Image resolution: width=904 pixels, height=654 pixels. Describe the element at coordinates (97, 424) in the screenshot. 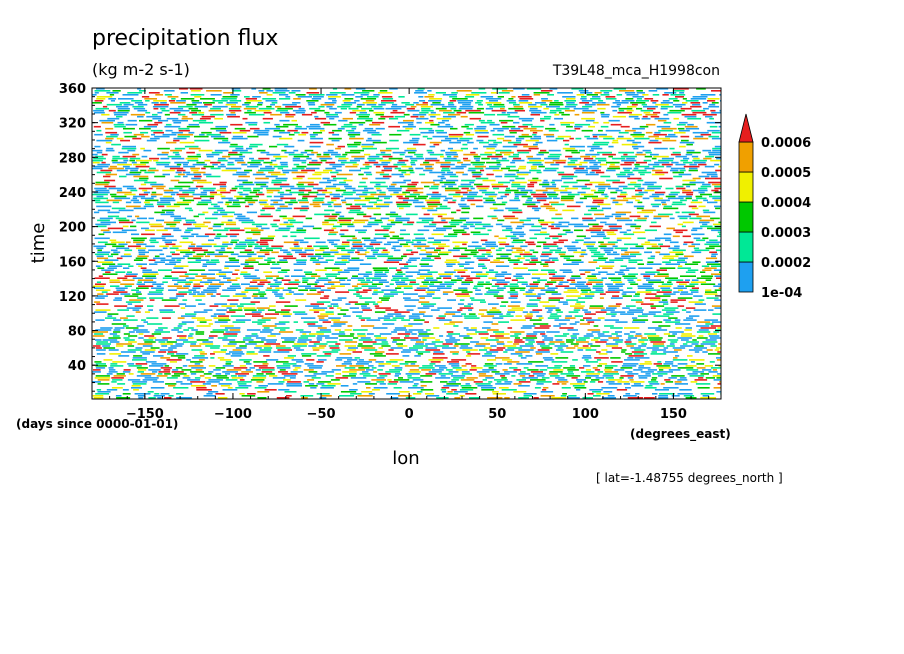

I see `y-axis-units: (days since 0000-01-01)` at that location.